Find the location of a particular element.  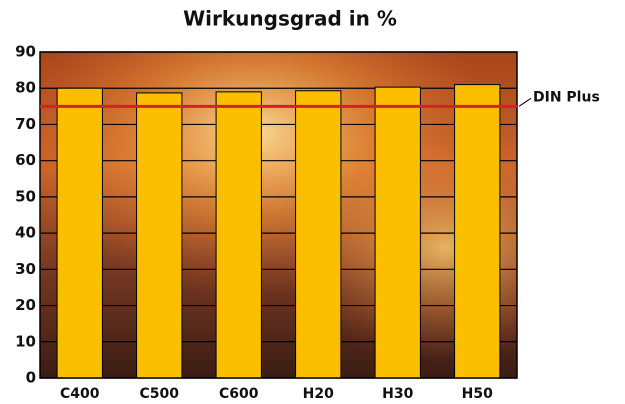

x-tick-label: C400 is located at coordinates (80, 394).